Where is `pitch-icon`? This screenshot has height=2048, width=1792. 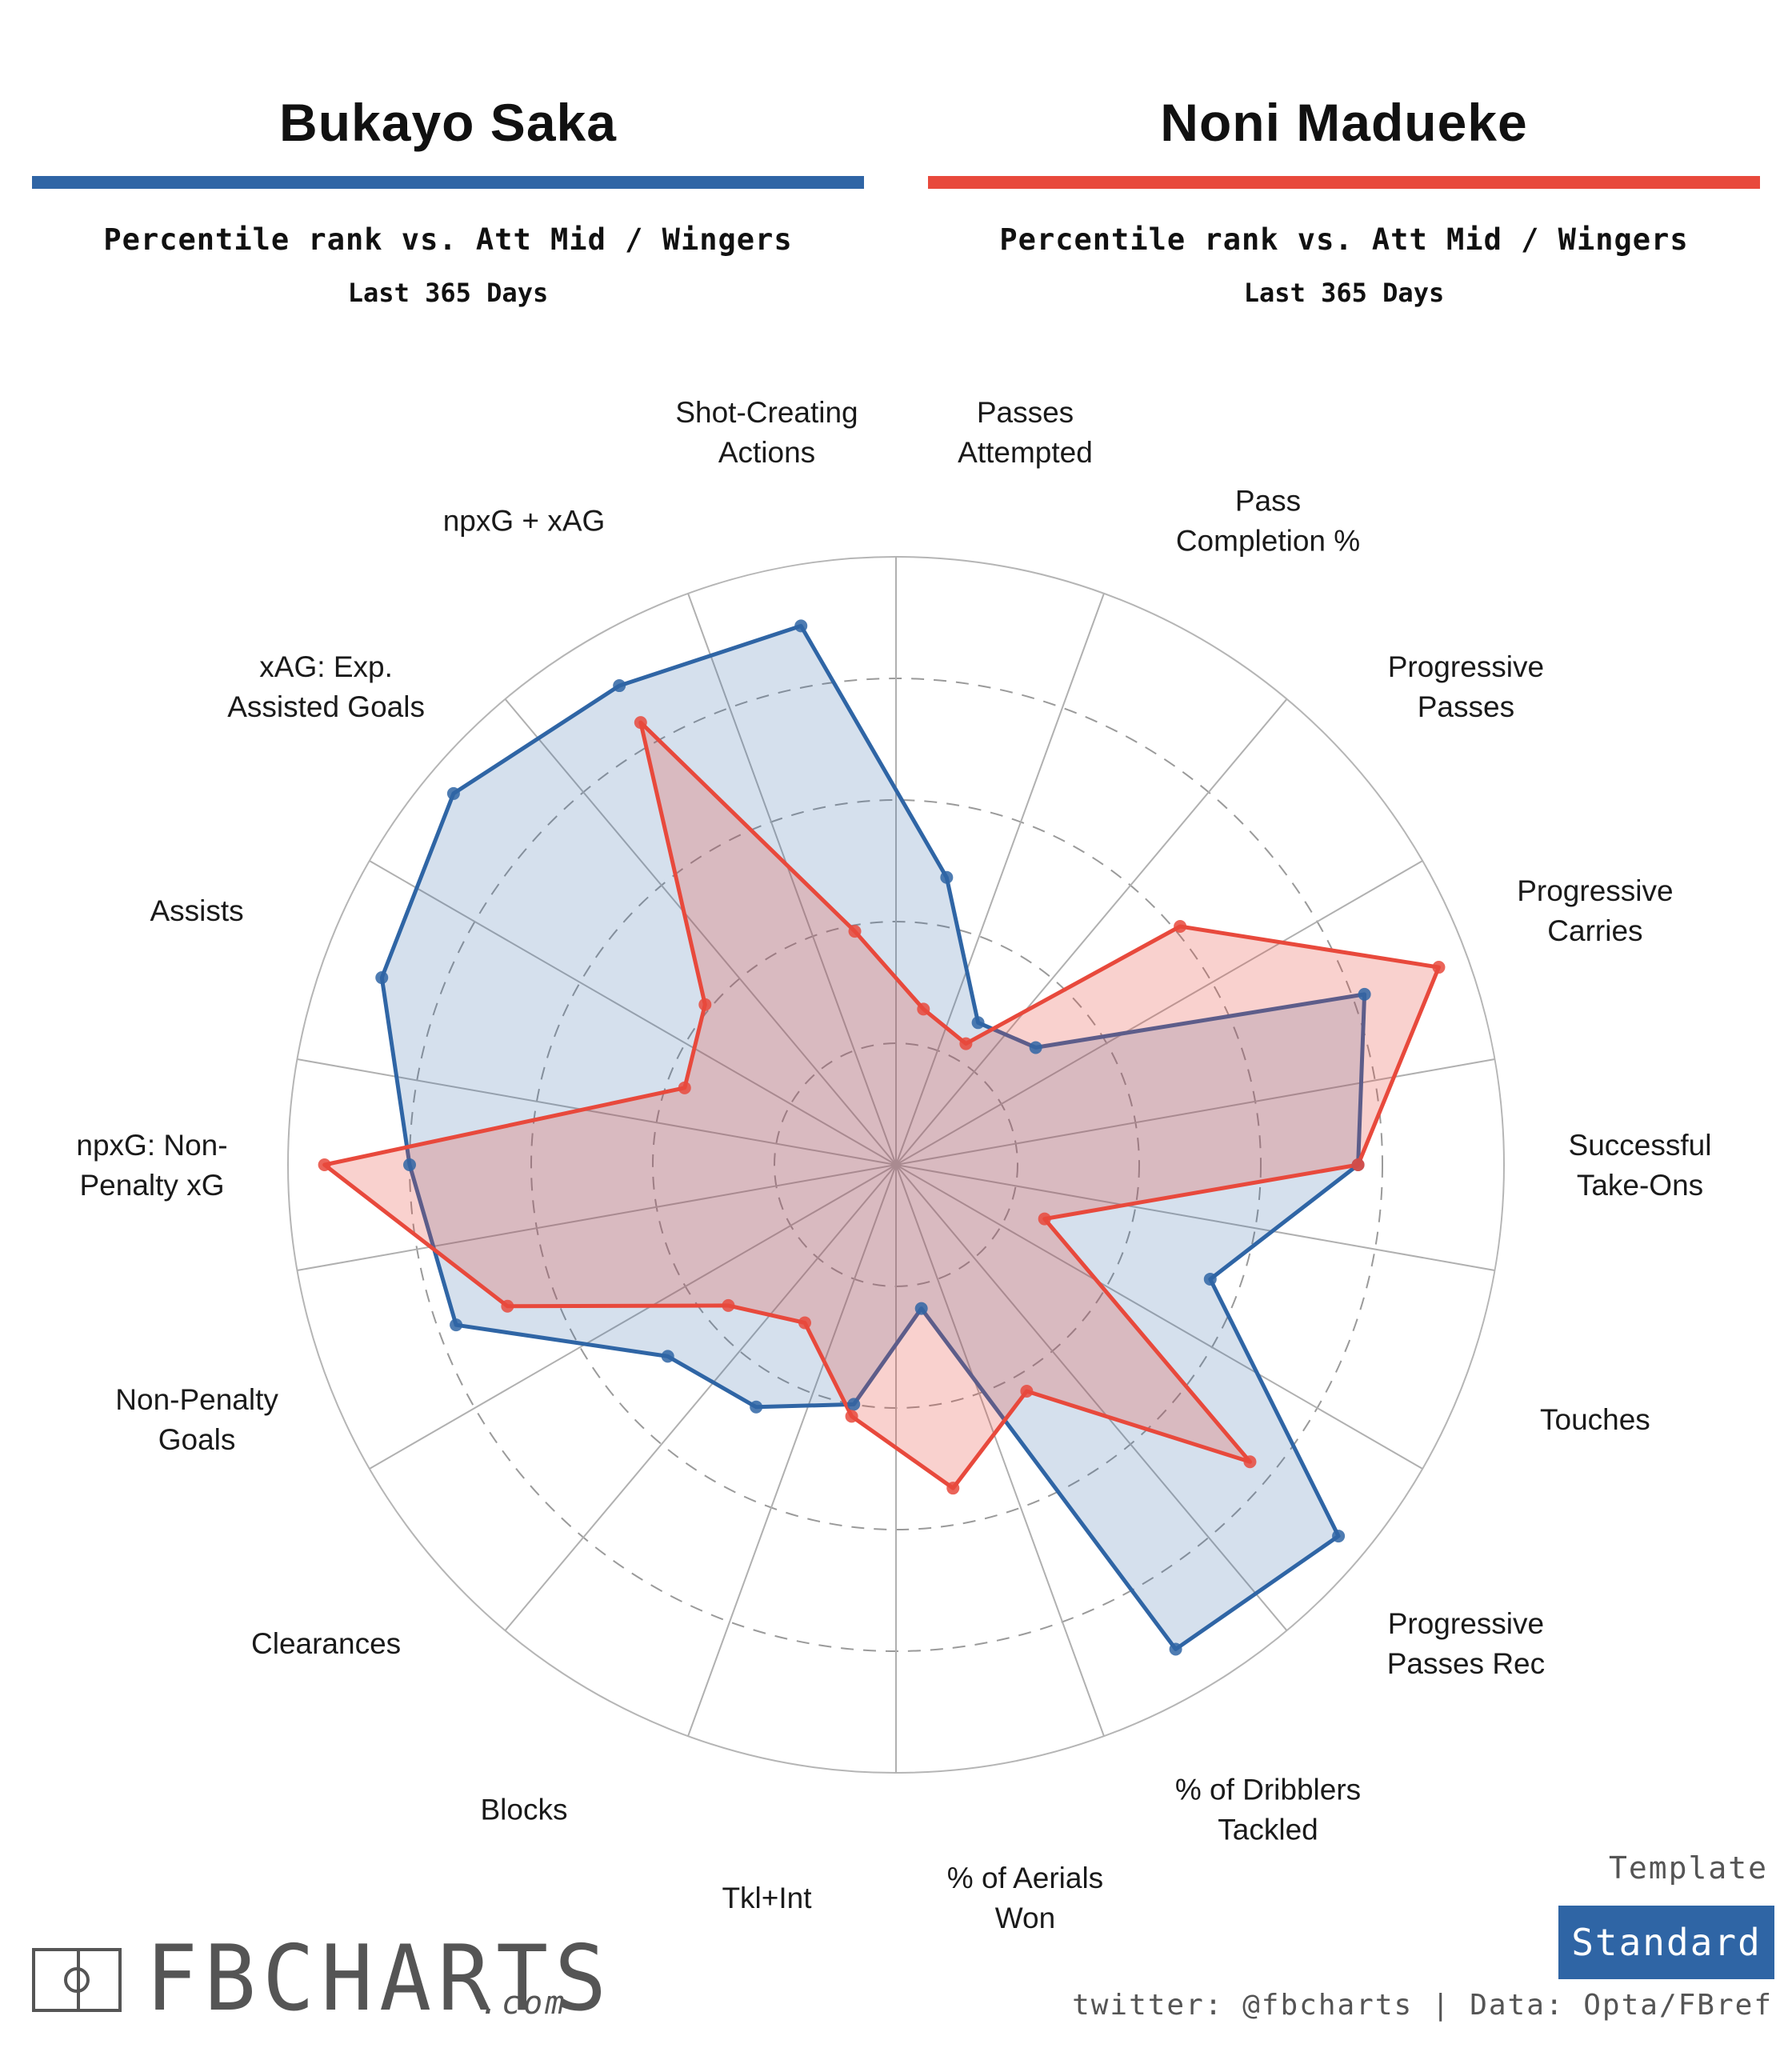 pitch-icon is located at coordinates (77, 1980).